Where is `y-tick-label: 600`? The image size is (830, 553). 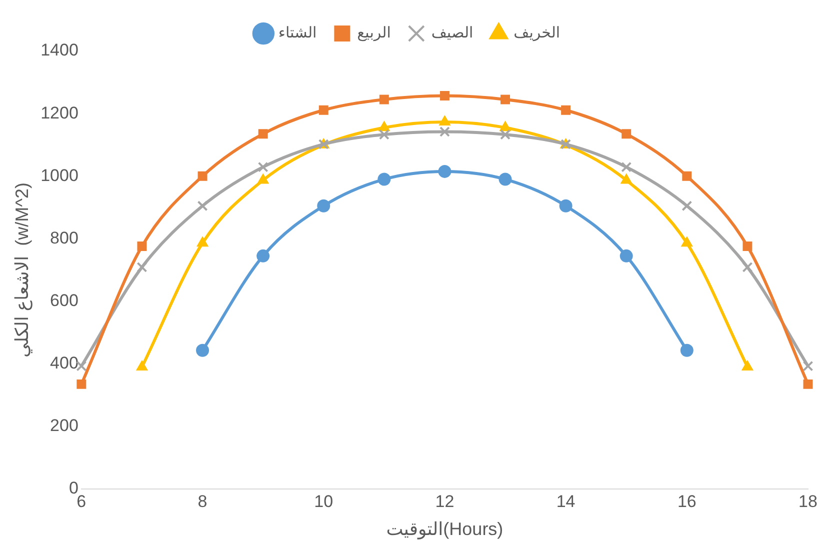 y-tick-label: 600 is located at coordinates (64, 300).